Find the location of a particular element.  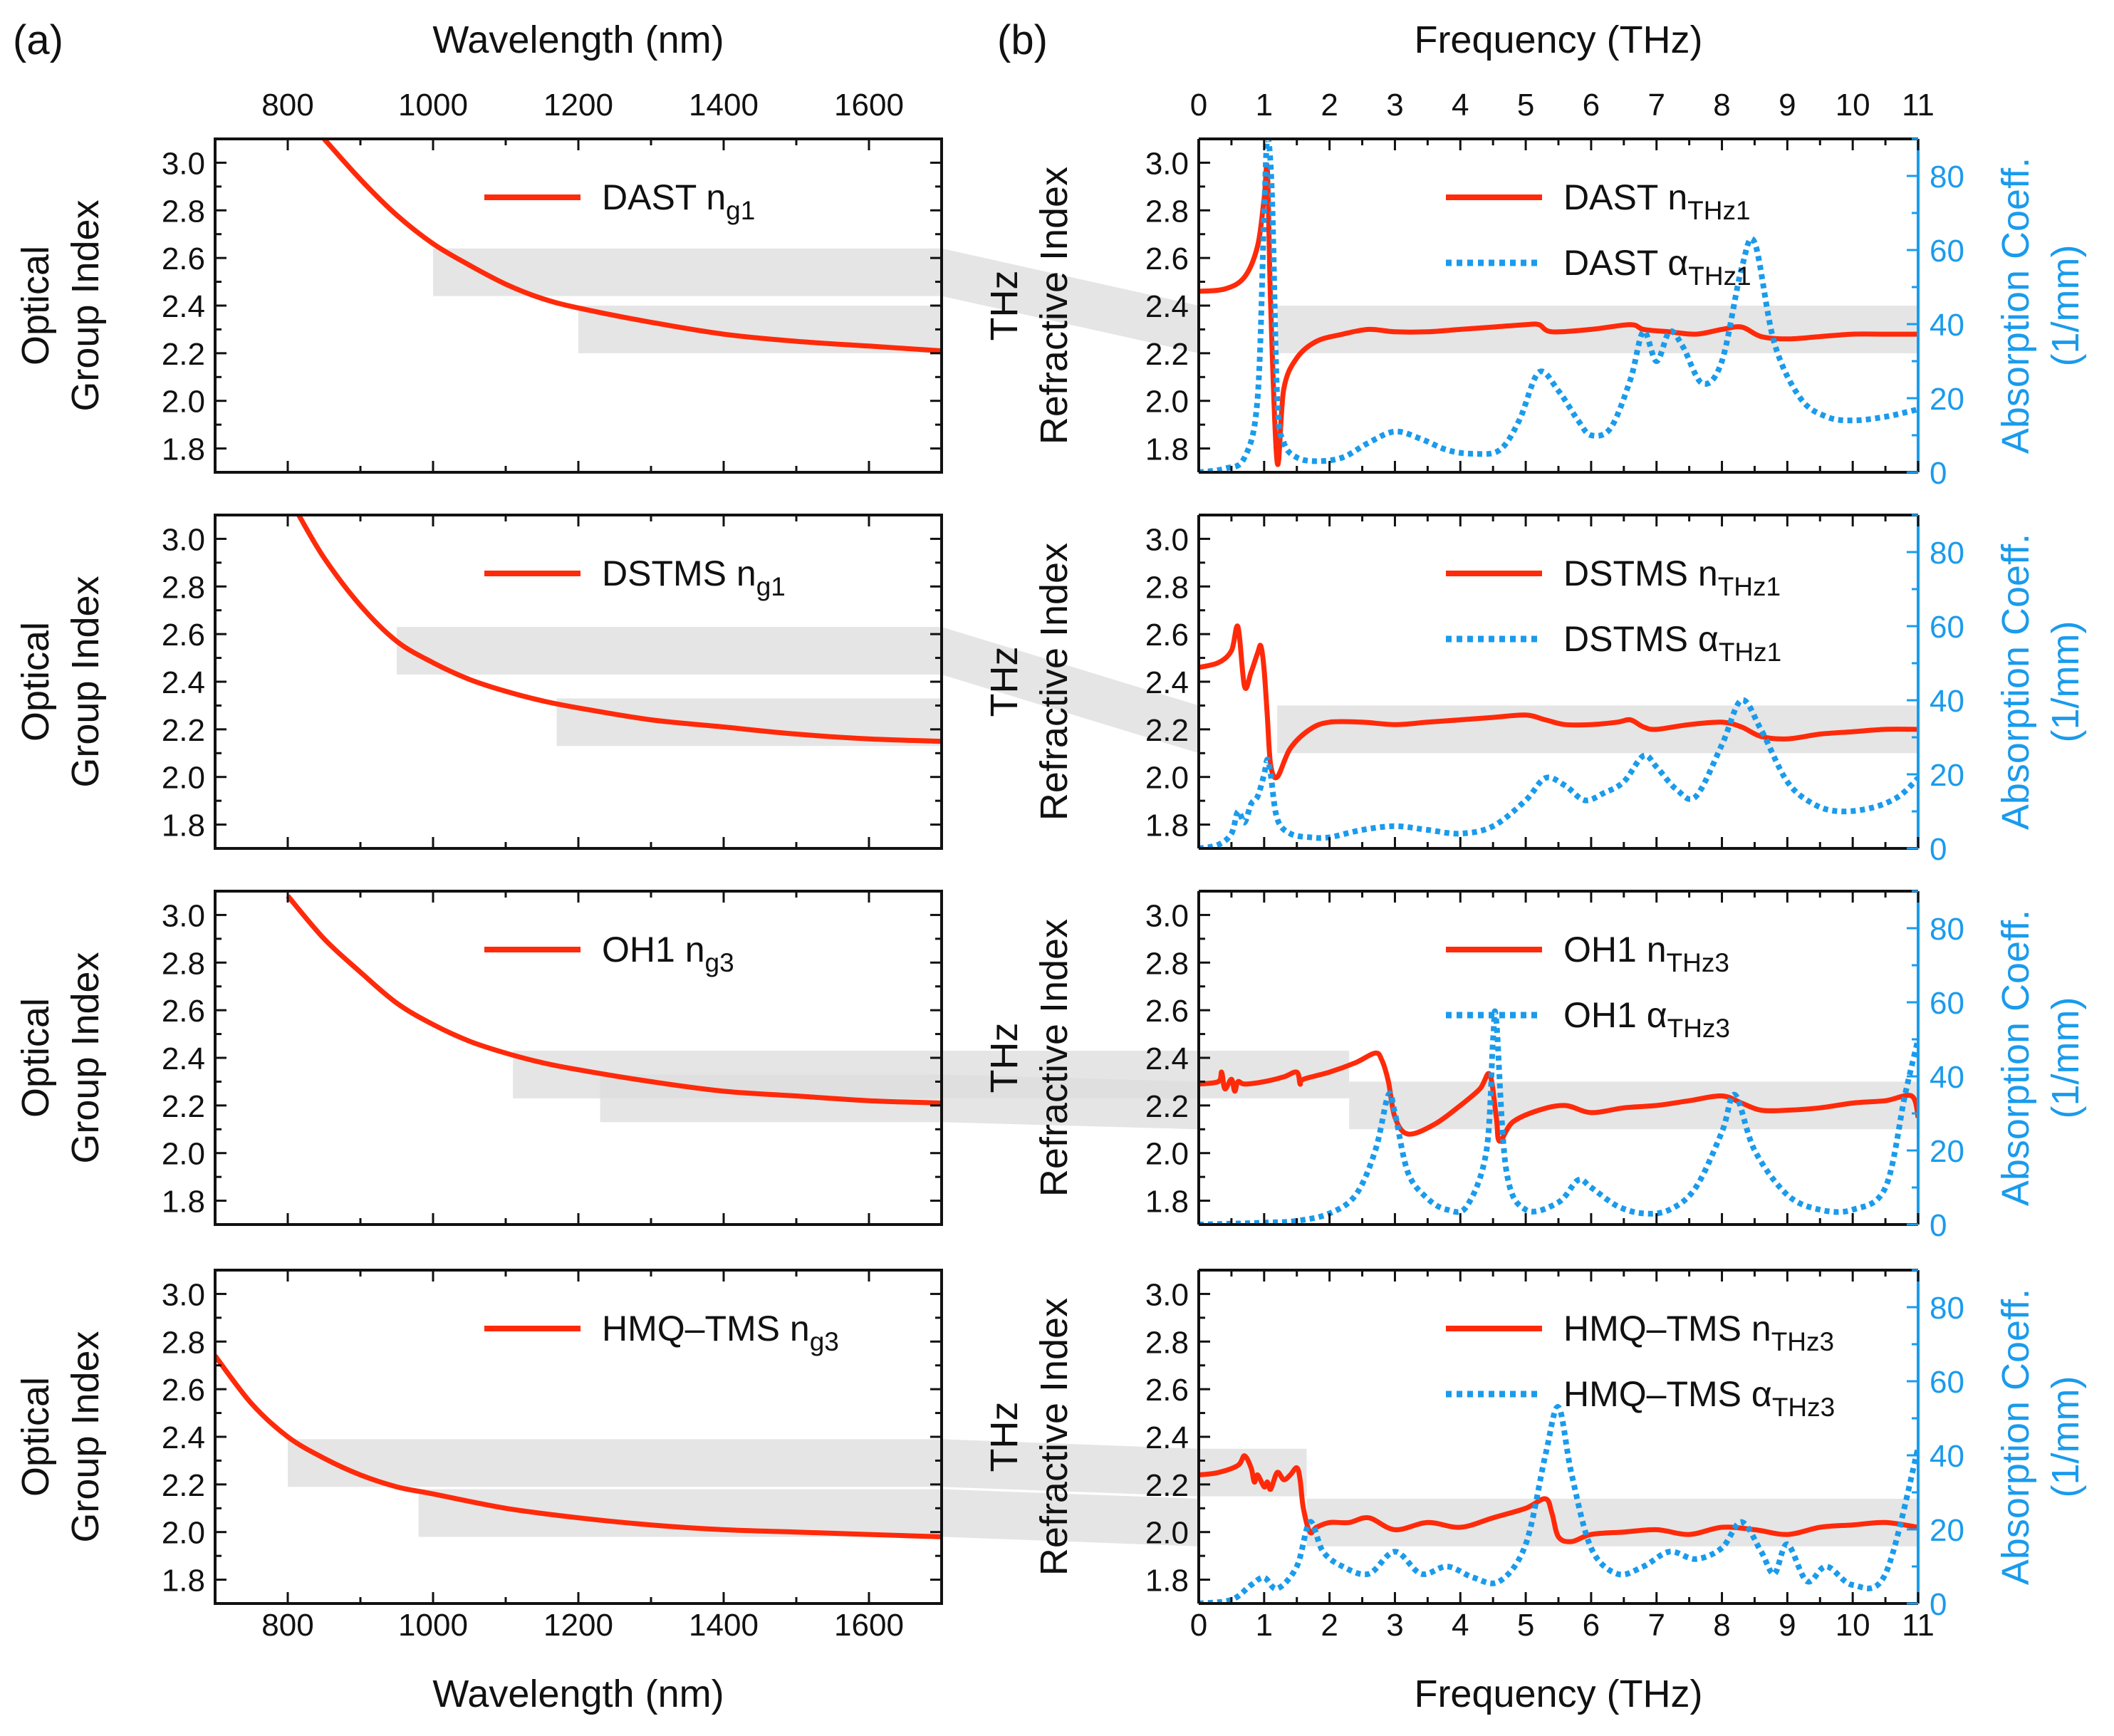

x-axis-label: Frequency (THz) is located at coordinates (1558, 1694).